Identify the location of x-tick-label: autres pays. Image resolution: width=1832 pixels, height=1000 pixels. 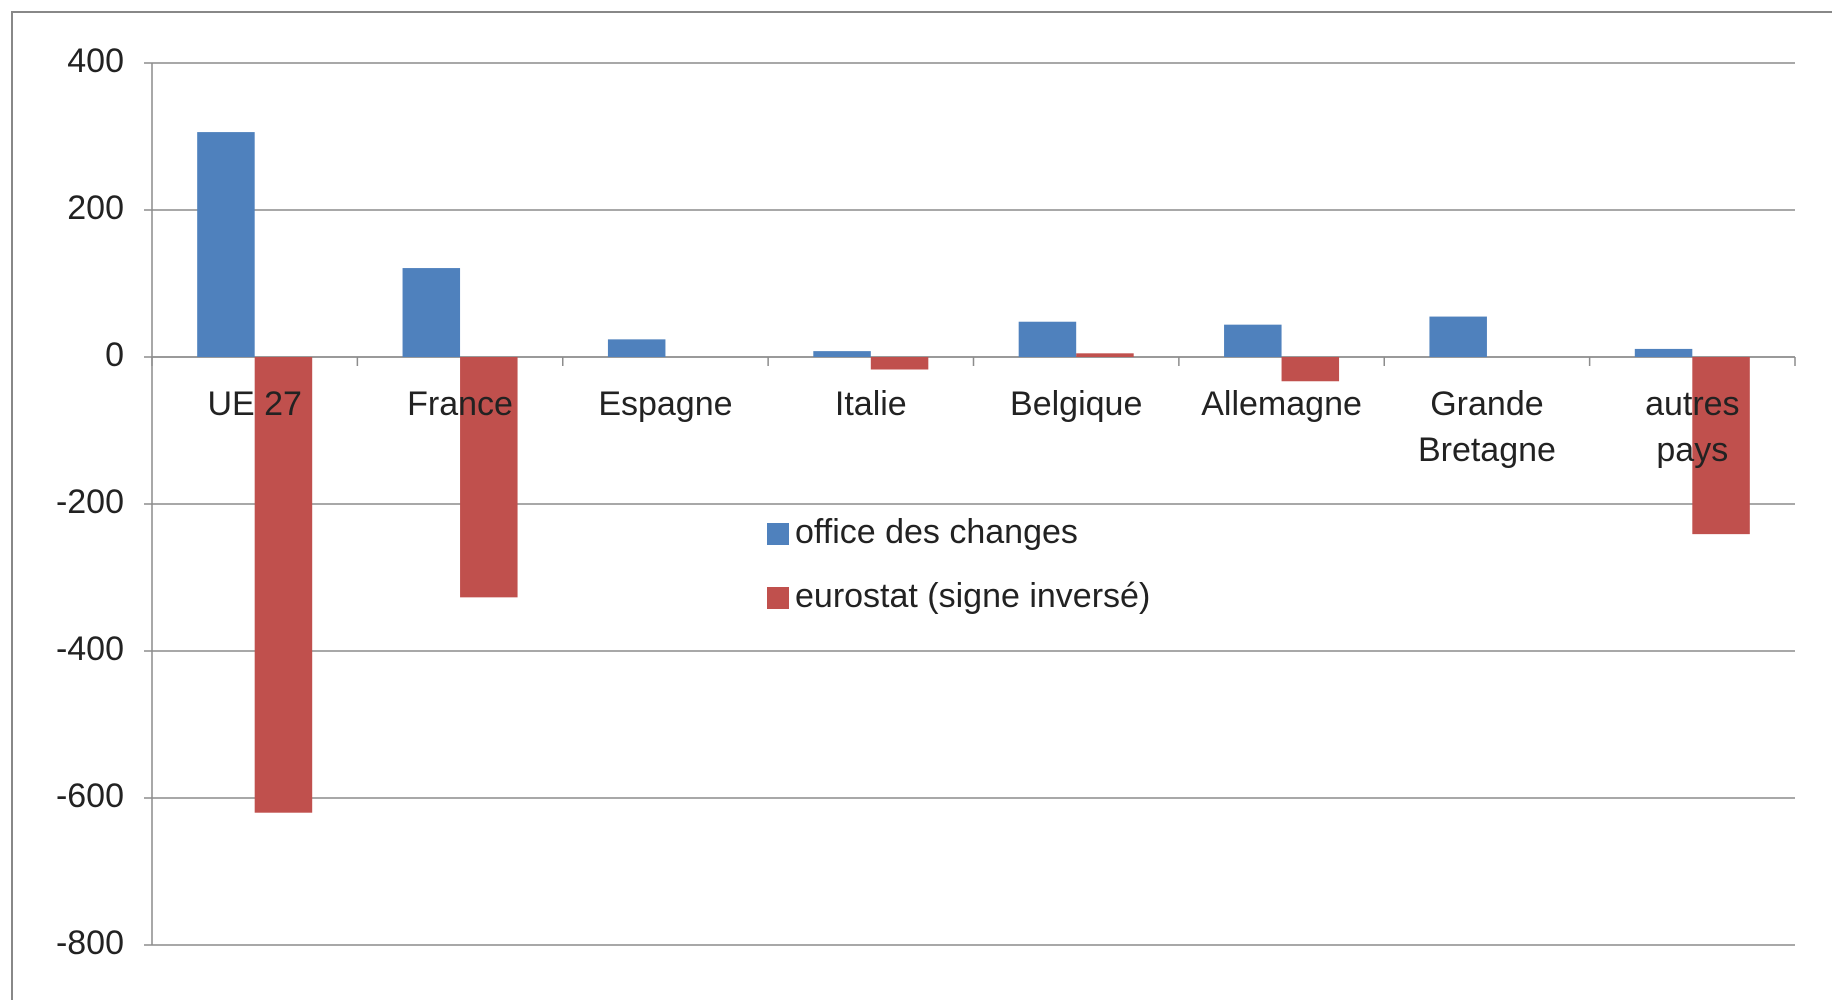
(1692, 427).